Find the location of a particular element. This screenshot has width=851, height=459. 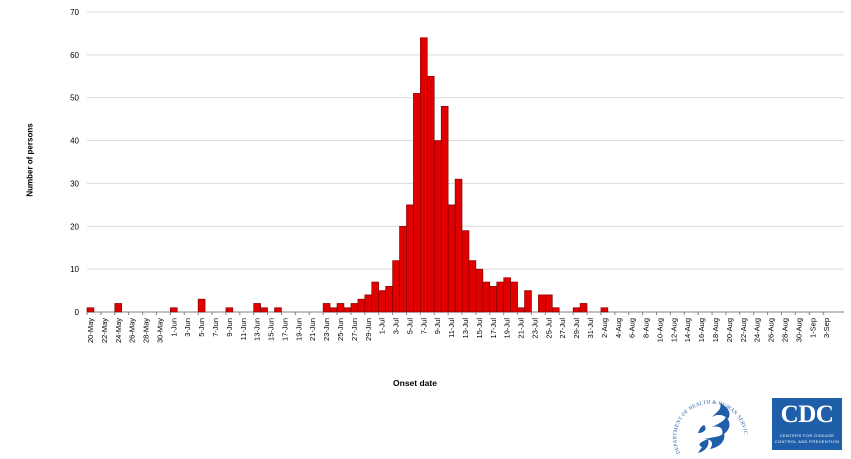

cdc-logo-text: CDC is located at coordinates (807, 414).